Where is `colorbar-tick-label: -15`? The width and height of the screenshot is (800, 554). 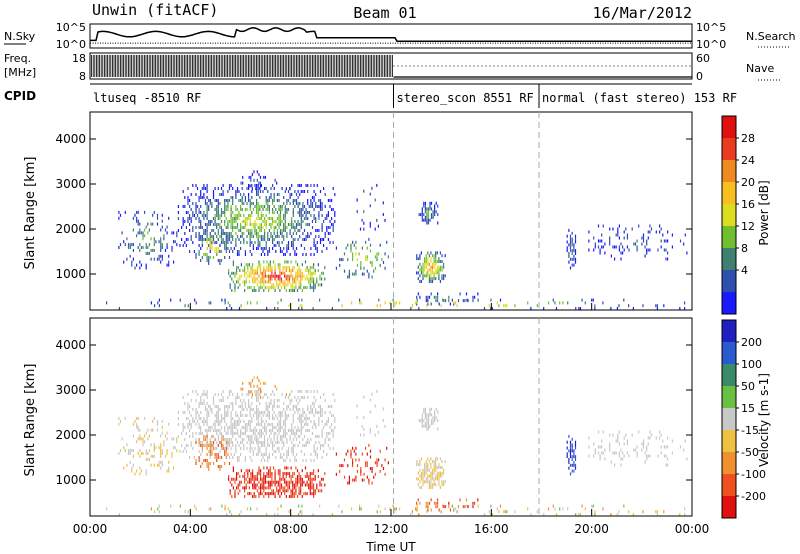 colorbar-tick-label: -15 is located at coordinates (750, 430).